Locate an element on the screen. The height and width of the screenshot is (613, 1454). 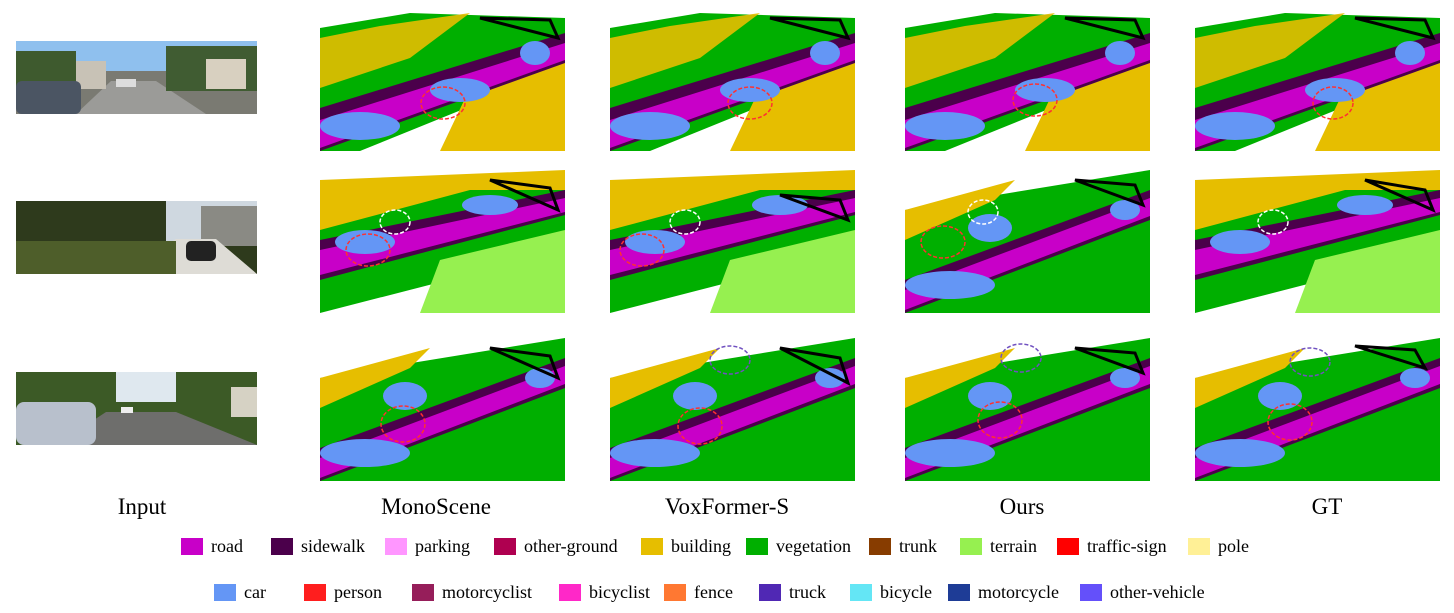
legend-item: other-ground is located at coordinates (556, 546).